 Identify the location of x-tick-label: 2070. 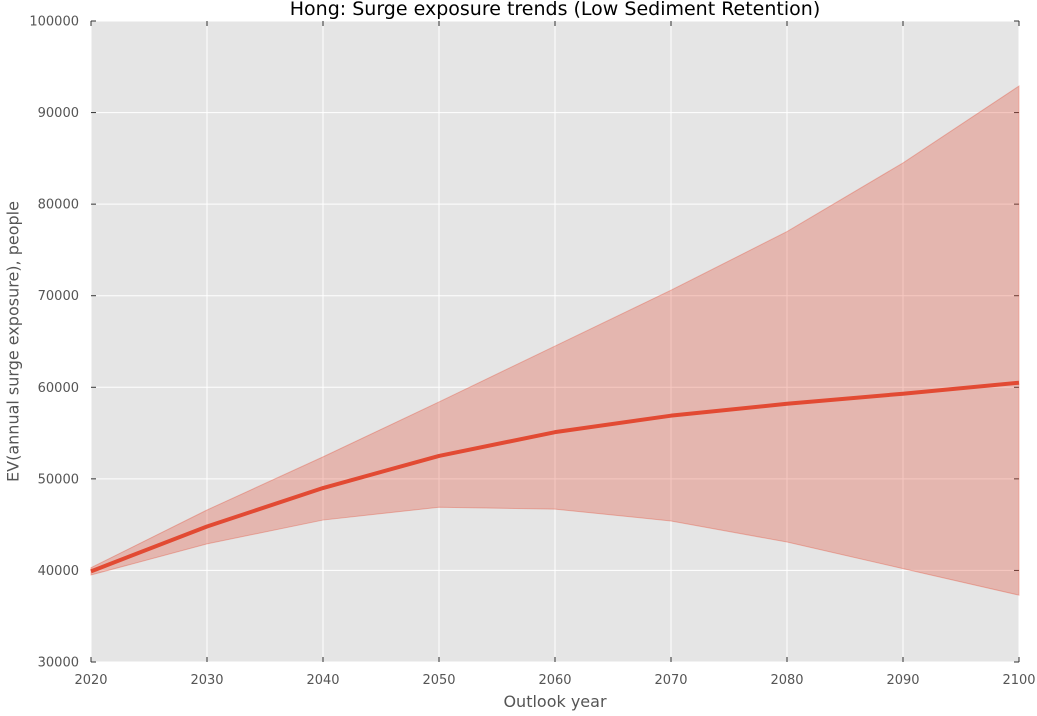
(670, 680).